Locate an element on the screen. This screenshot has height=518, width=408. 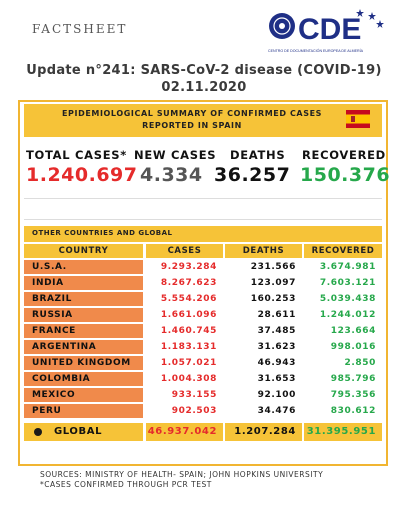
country-cases: 1.661.096 is located at coordinates (184, 315).